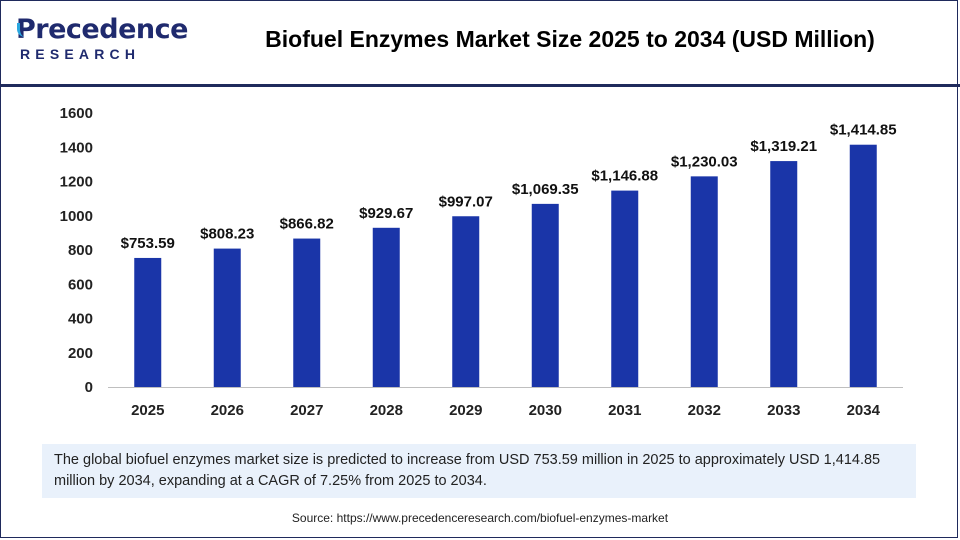  What do you see at coordinates (227, 234) in the screenshot?
I see `data-label-2026: $808.23` at bounding box center [227, 234].